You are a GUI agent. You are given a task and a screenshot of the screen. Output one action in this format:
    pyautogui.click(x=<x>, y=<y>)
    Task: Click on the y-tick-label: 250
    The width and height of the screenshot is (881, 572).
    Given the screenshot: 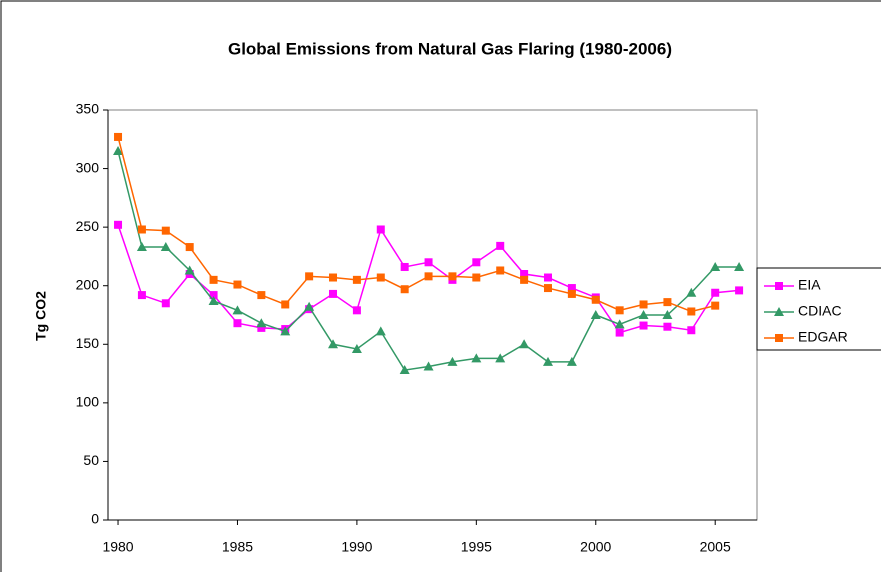 What is the action you would take?
    pyautogui.click(x=88, y=226)
    